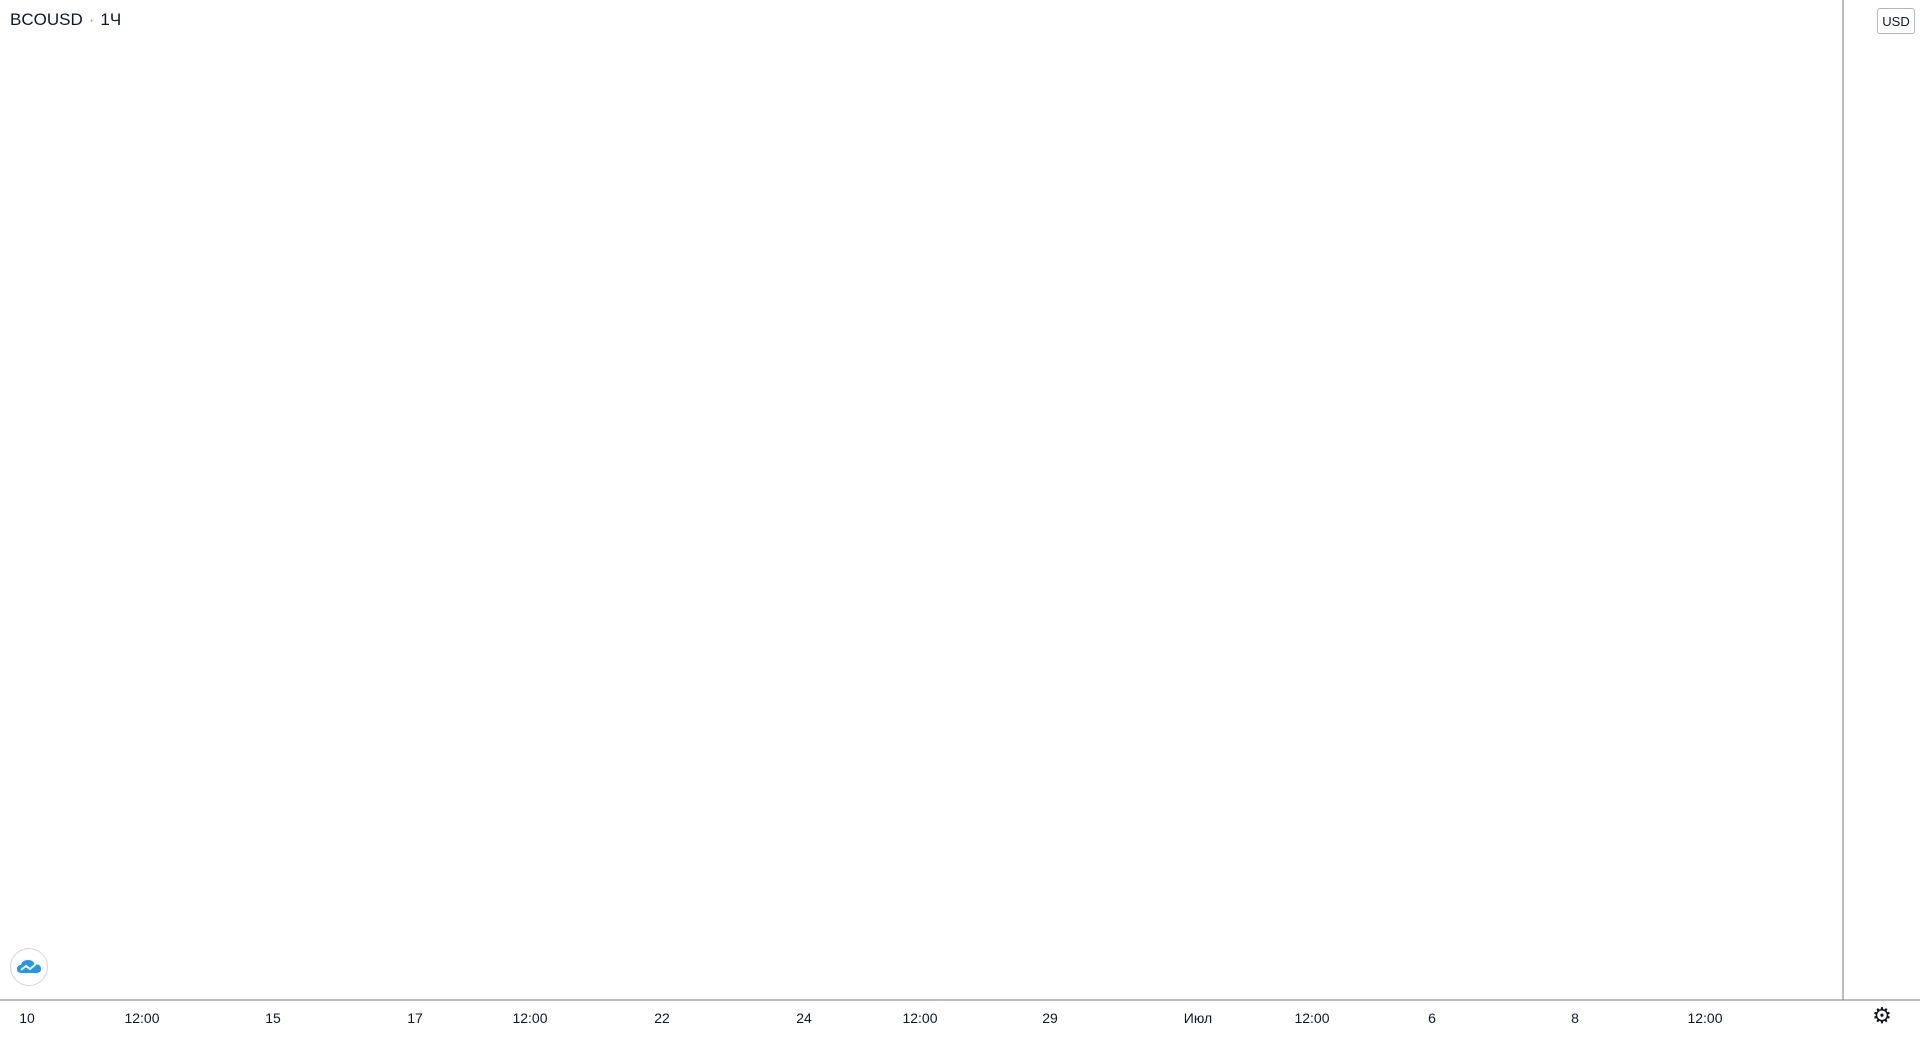  I want to click on x-tick-label: 6, so click(1432, 1018).